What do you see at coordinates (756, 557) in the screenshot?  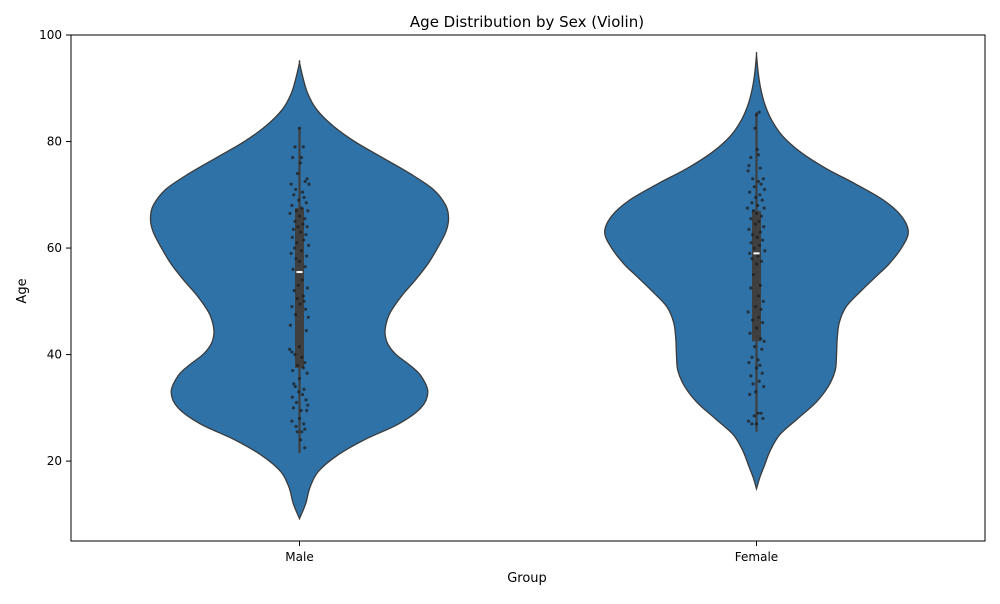 I see `x-tick-label: Female` at bounding box center [756, 557].